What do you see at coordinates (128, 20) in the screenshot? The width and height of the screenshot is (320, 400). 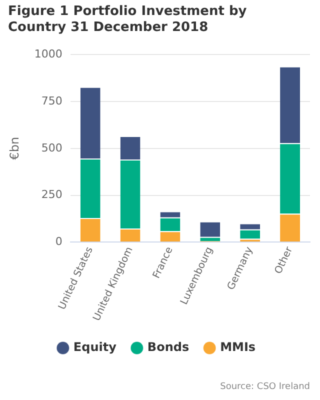 I see `chart-title: Figure 1 Portfolio Investment by Country 31 December 2018` at bounding box center [128, 20].